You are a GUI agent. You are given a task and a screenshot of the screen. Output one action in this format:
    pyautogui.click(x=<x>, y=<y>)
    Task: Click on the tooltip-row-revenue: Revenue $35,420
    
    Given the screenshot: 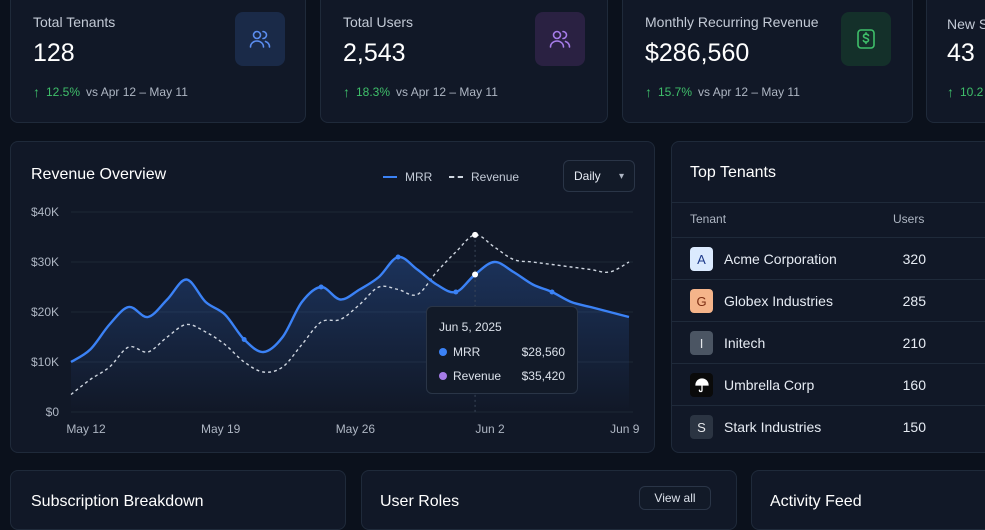 What is the action you would take?
    pyautogui.click(x=502, y=376)
    